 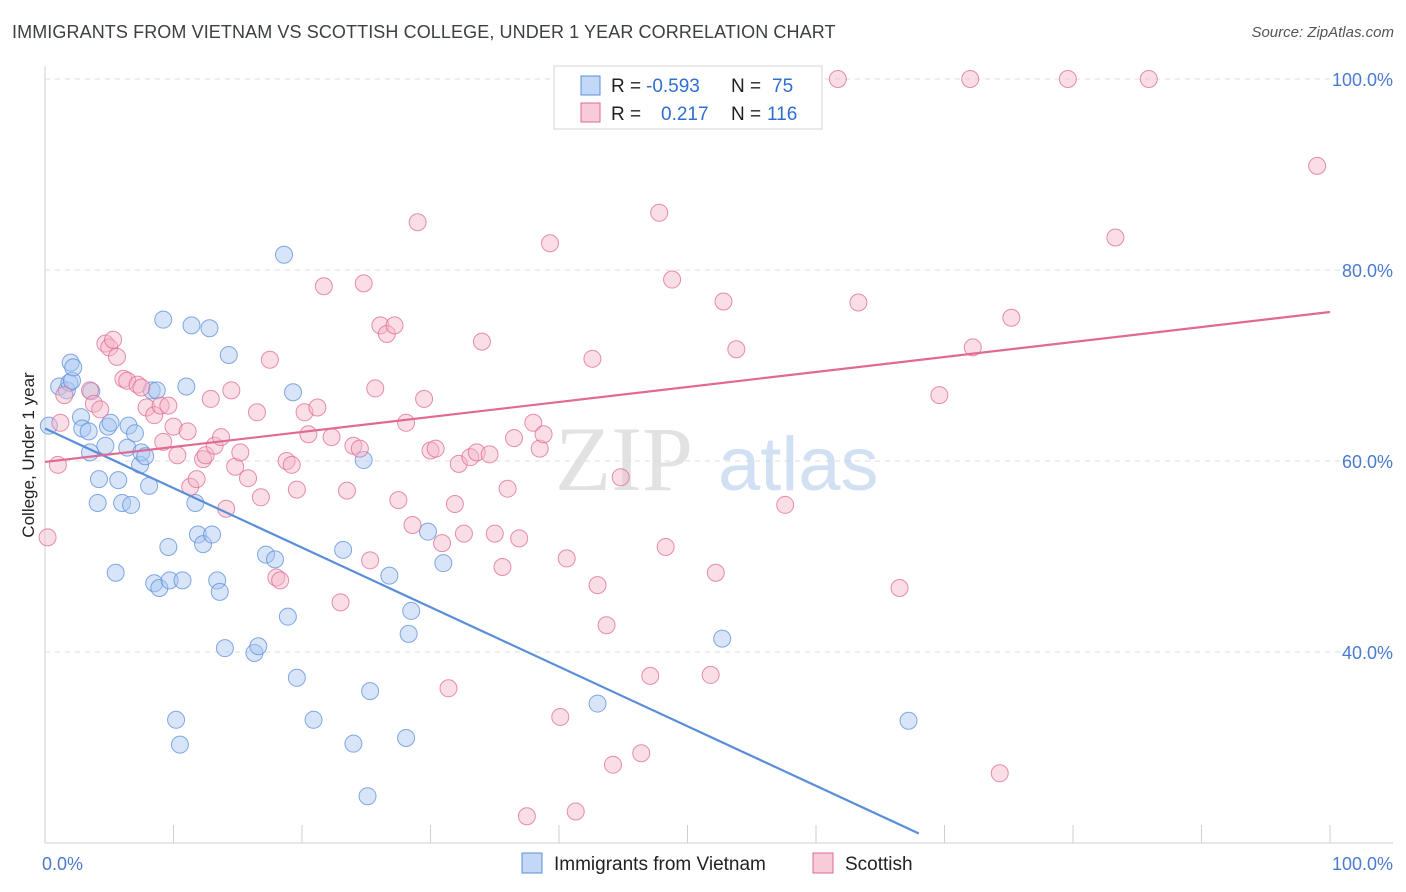 What do you see at coordinates (626, 114) in the screenshot?
I see `legend-r-label-2: R =` at bounding box center [626, 114].